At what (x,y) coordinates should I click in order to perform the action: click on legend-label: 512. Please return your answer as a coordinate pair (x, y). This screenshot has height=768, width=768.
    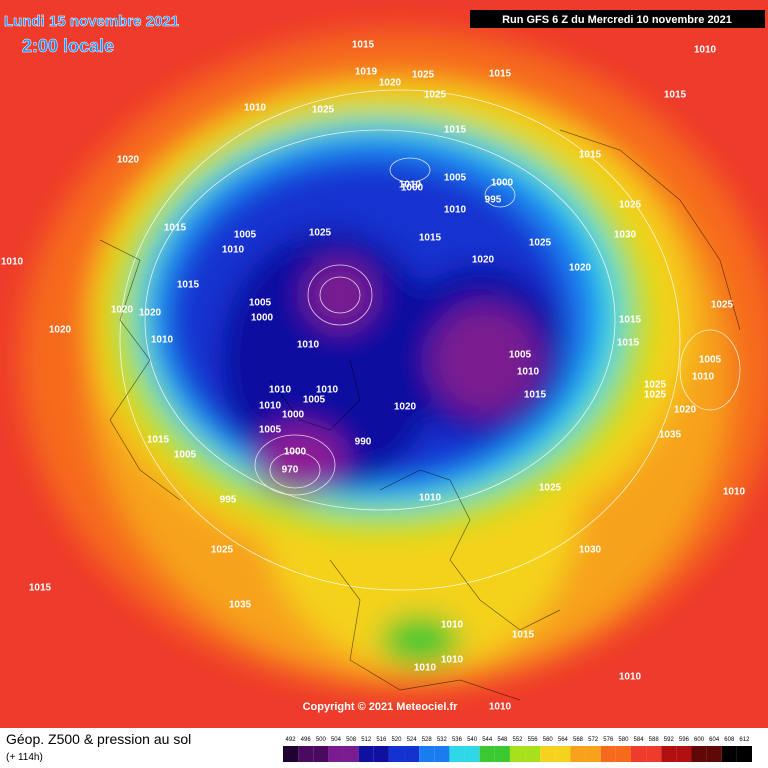
    Looking at the image, I should click on (366, 740).